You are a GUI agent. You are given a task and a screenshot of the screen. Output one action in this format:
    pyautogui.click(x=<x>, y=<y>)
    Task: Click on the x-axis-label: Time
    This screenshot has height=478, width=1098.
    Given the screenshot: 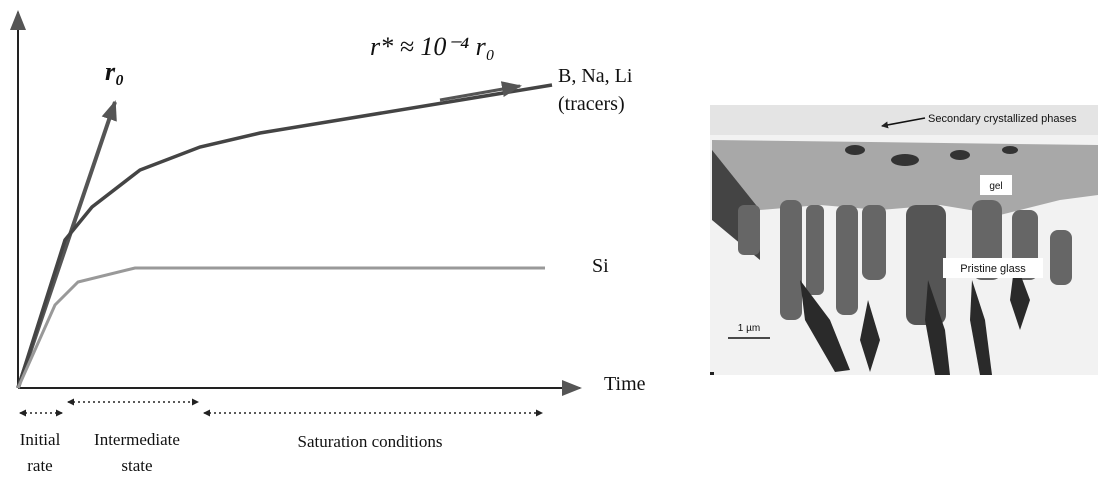 What is the action you would take?
    pyautogui.click(x=625, y=384)
    